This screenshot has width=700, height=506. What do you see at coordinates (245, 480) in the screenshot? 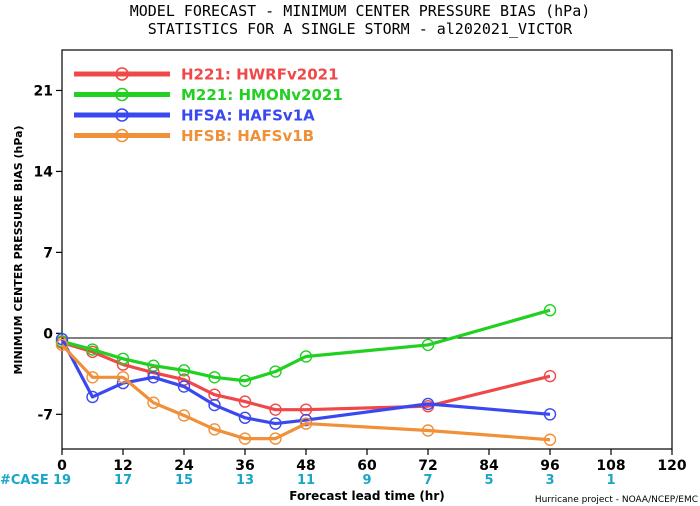
I see `case-count: 13` at bounding box center [245, 480].